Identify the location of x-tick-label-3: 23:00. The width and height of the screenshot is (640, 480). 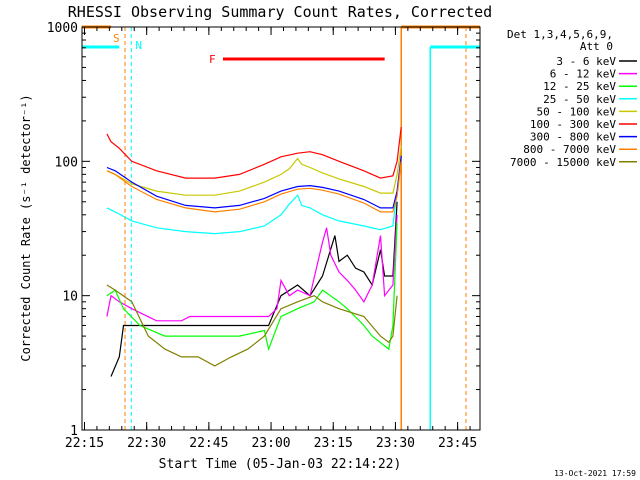
(270, 443).